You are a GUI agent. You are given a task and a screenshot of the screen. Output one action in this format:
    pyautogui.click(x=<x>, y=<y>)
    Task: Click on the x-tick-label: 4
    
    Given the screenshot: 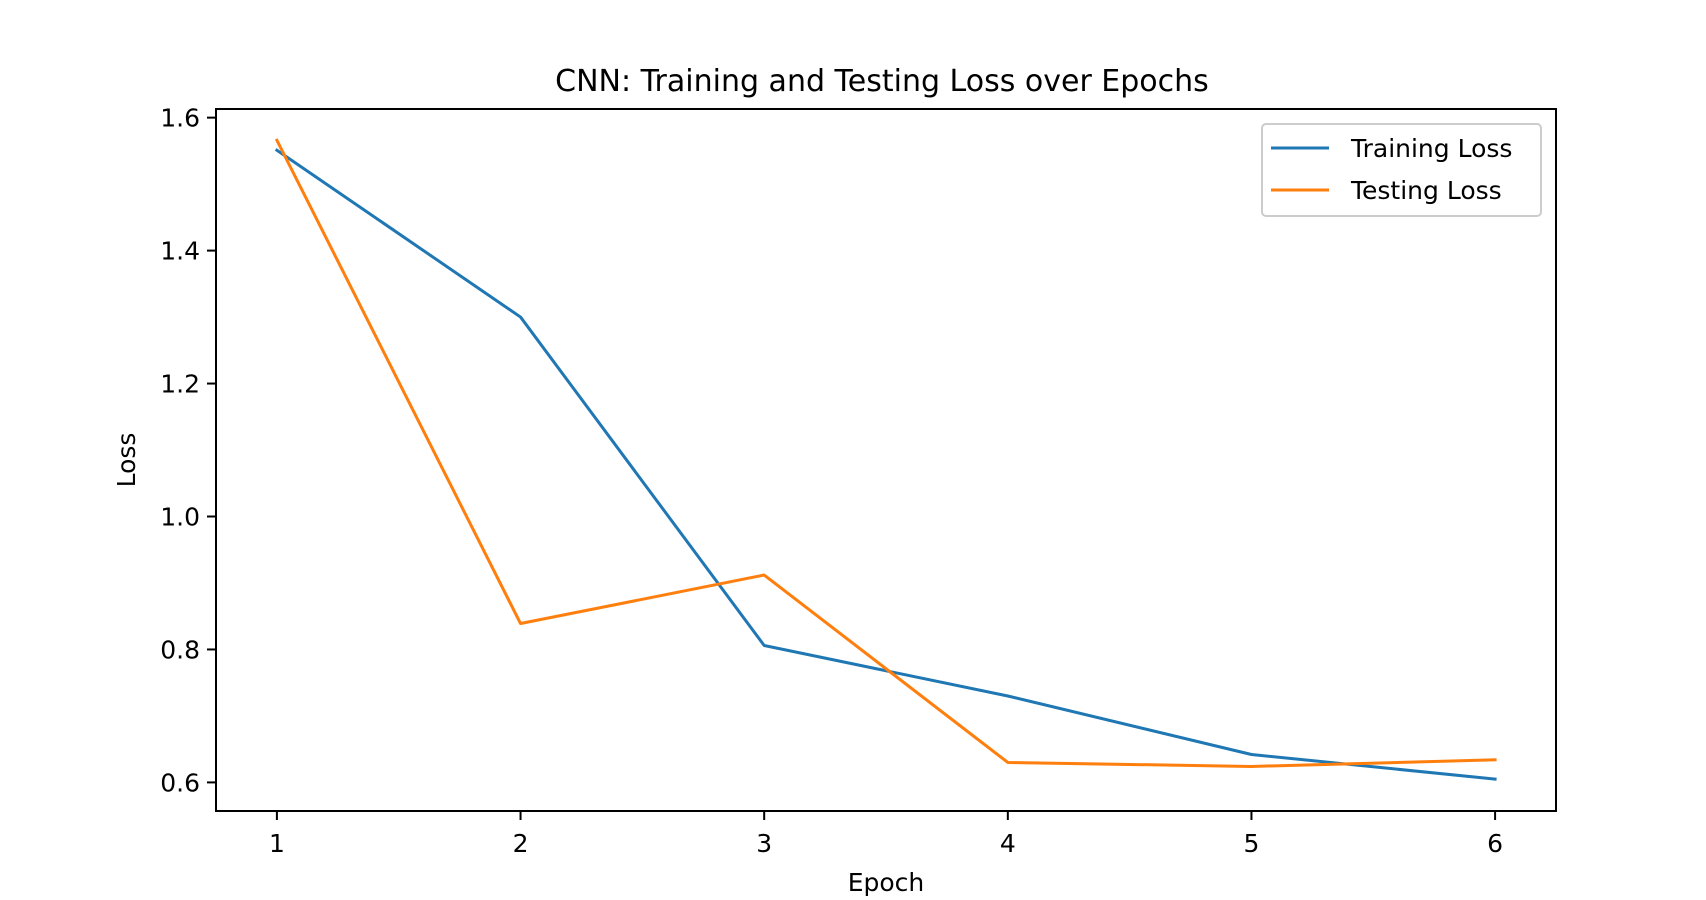 What is the action you would take?
    pyautogui.click(x=1008, y=843)
    